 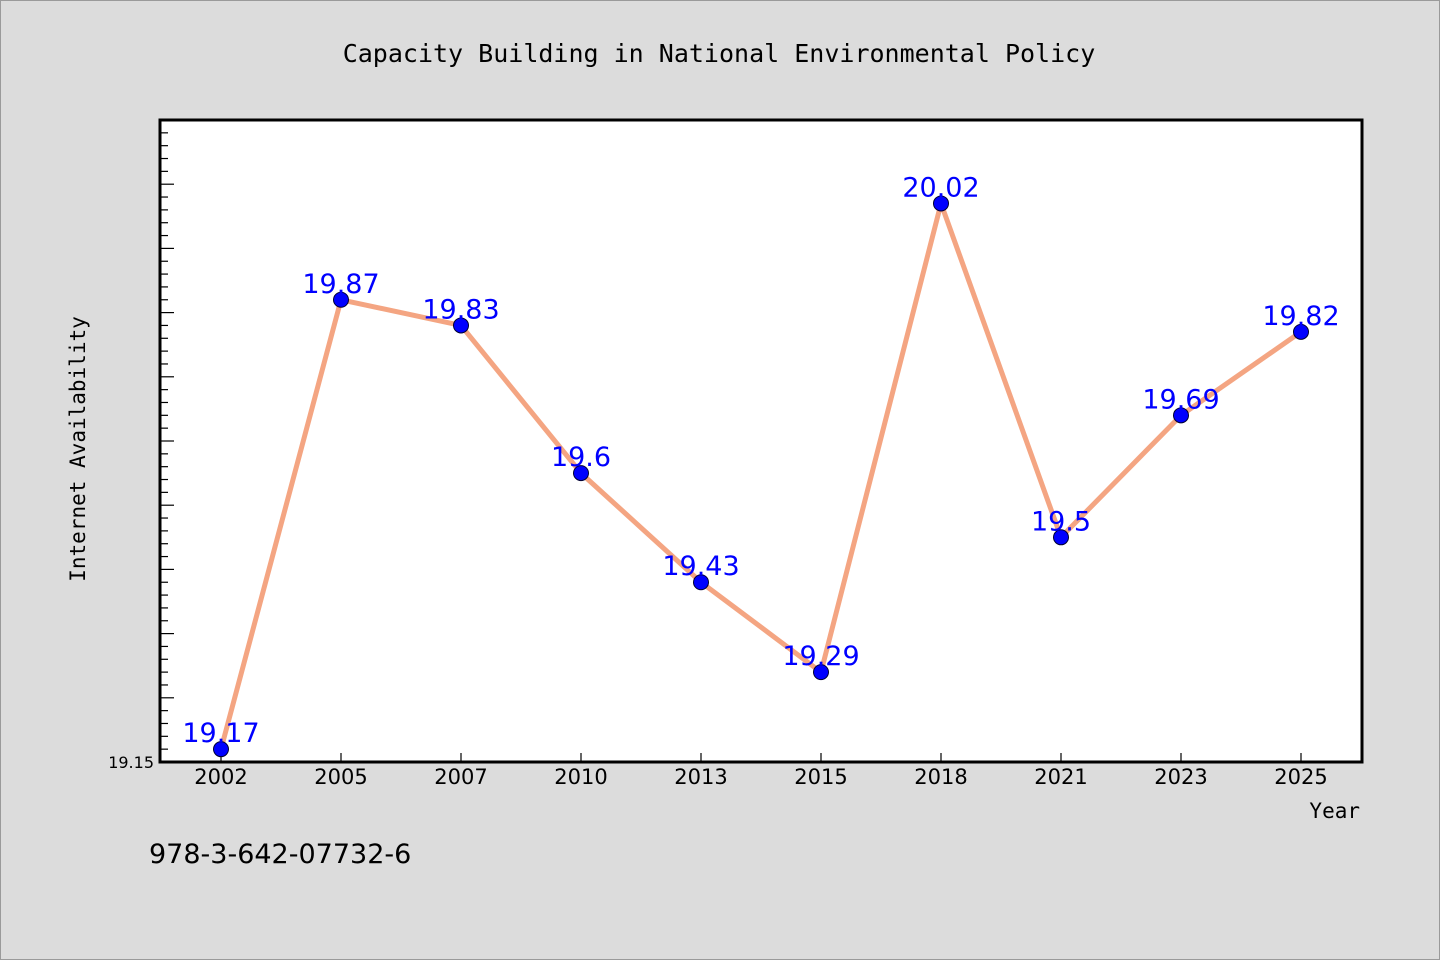 I want to click on data-label: 19.6, so click(x=581, y=457).